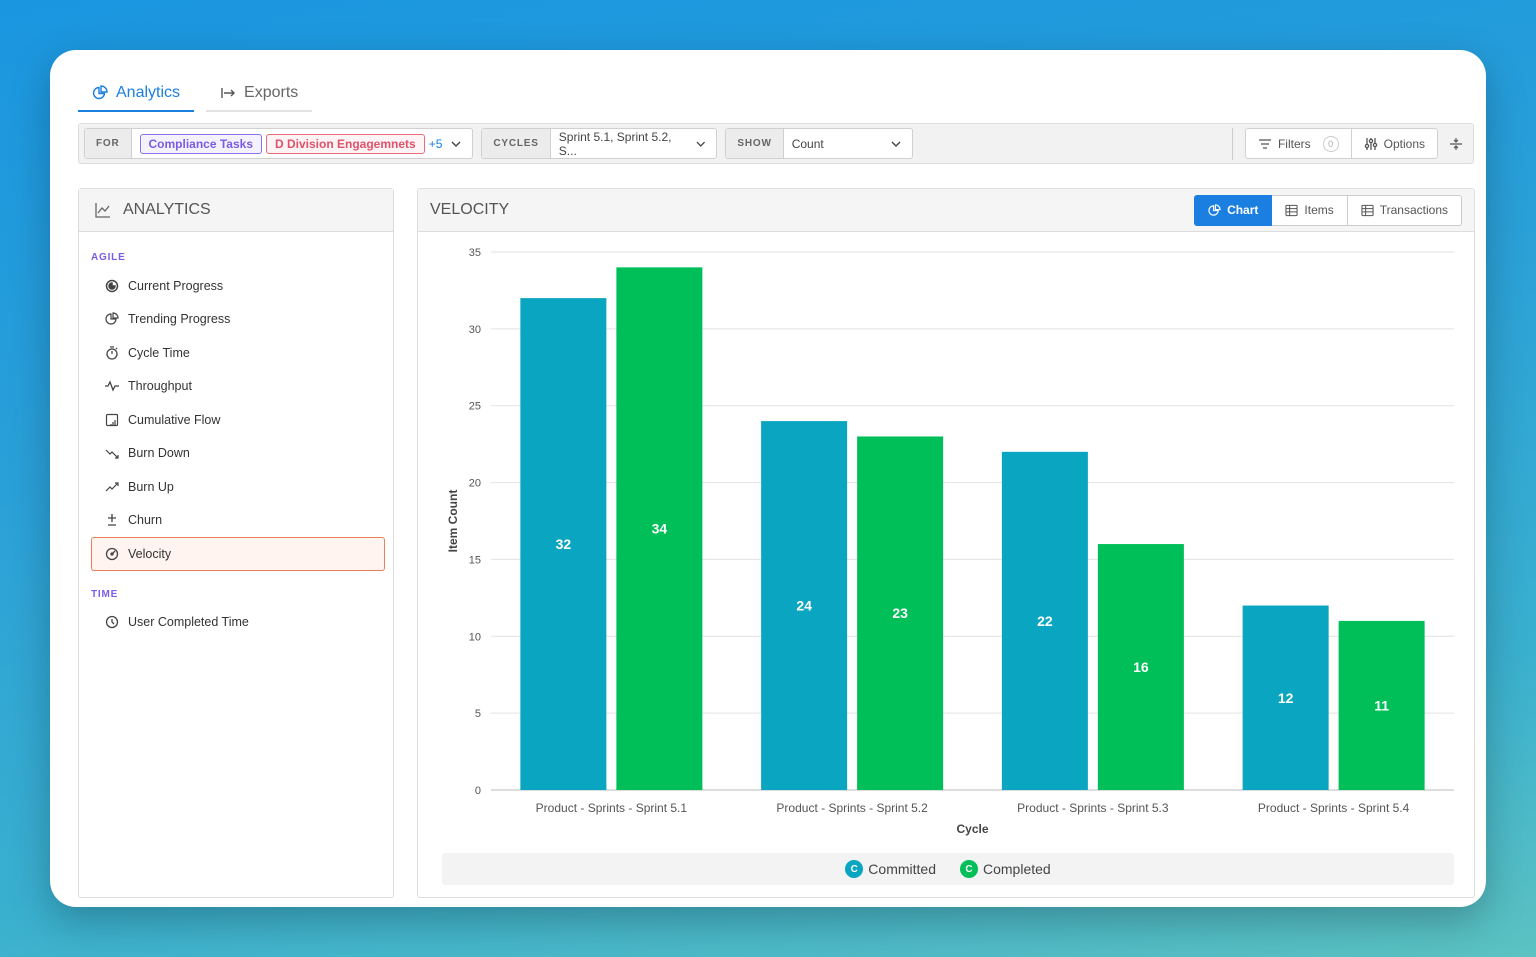  Describe the element at coordinates (819, 143) in the screenshot. I see `show-filter: SHOW Count` at that location.